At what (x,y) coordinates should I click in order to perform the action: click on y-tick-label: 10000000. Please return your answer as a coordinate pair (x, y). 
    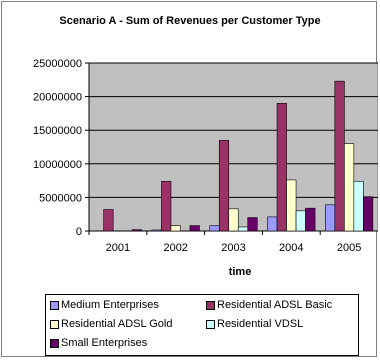
    Looking at the image, I should click on (57, 165).